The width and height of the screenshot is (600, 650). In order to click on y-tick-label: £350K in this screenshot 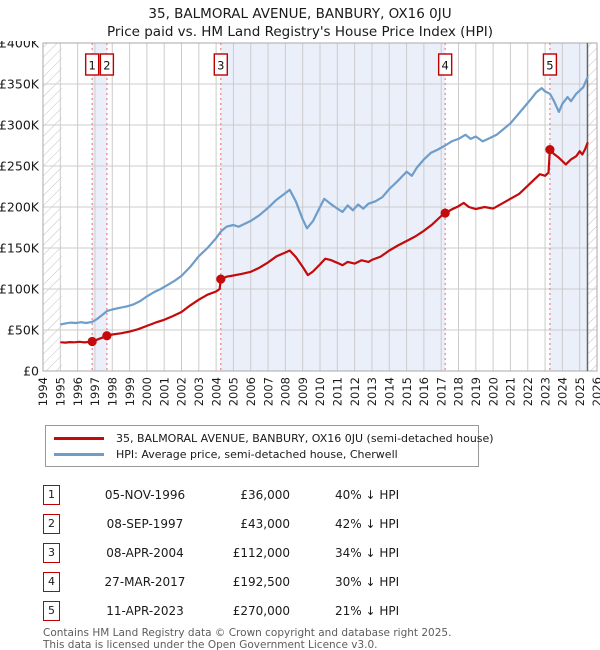, I will do `click(20, 84)`.